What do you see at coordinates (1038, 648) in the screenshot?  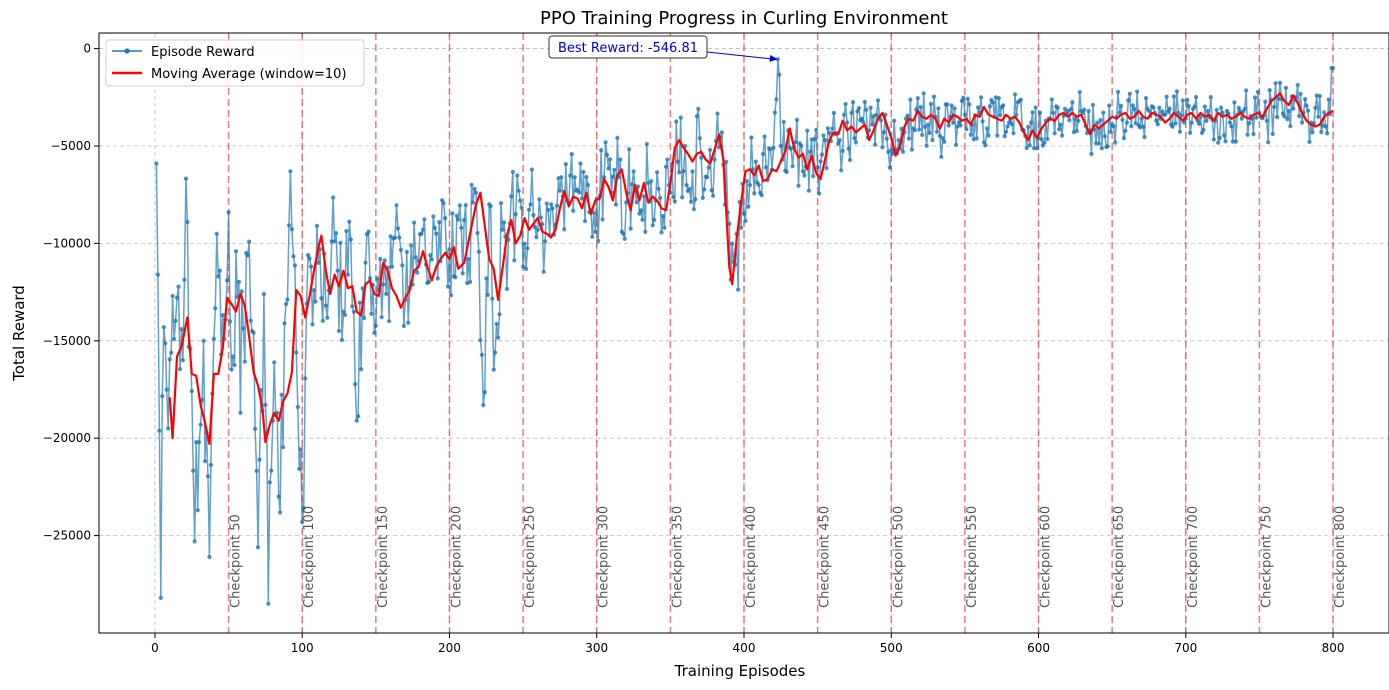 I see `x-tick-label: 600` at bounding box center [1038, 648].